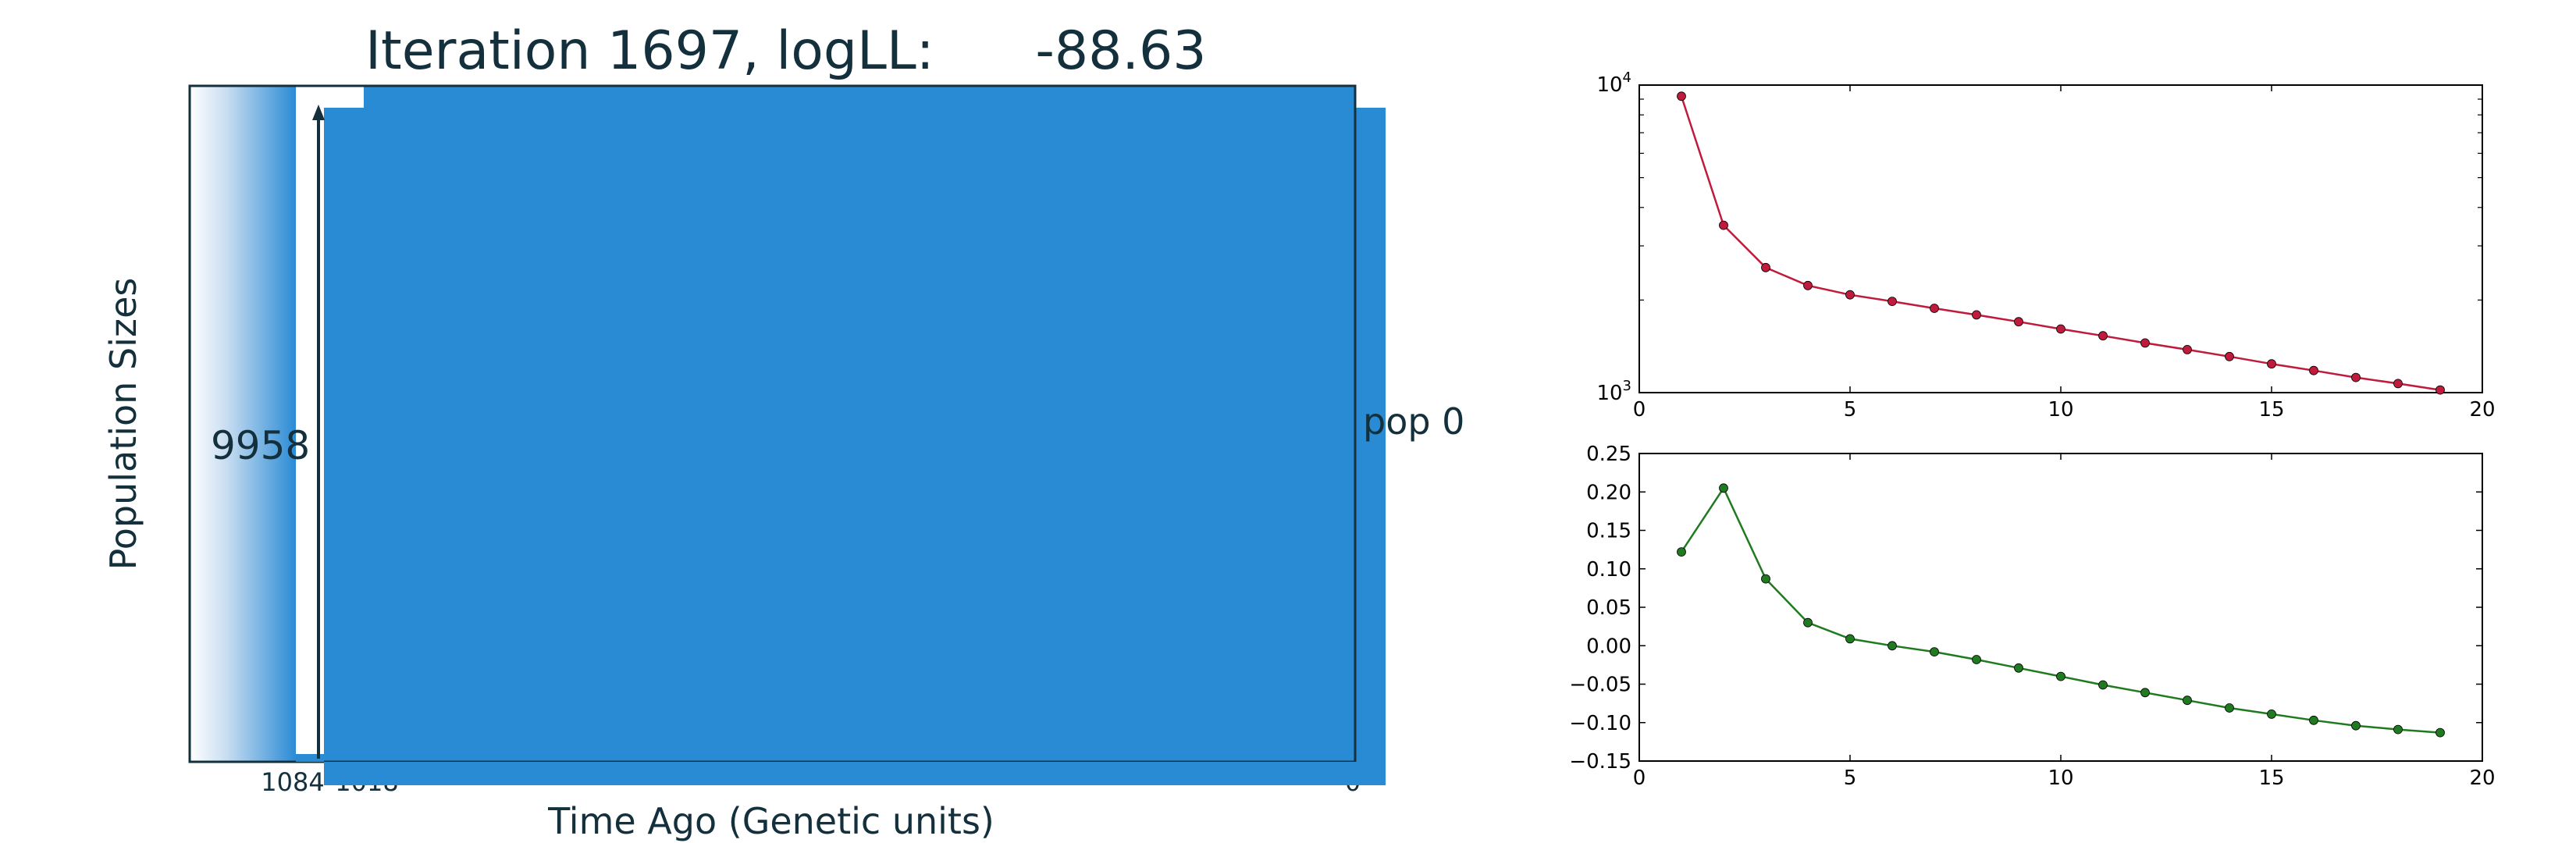  I want to click on population-name-label: pop 0, so click(1413, 421).